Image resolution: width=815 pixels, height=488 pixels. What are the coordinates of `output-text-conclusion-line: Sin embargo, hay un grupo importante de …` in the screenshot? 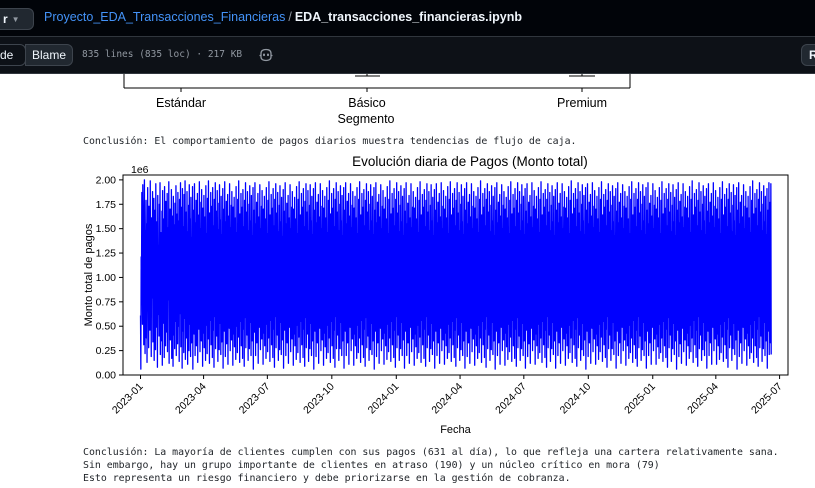 It's located at (371, 465).